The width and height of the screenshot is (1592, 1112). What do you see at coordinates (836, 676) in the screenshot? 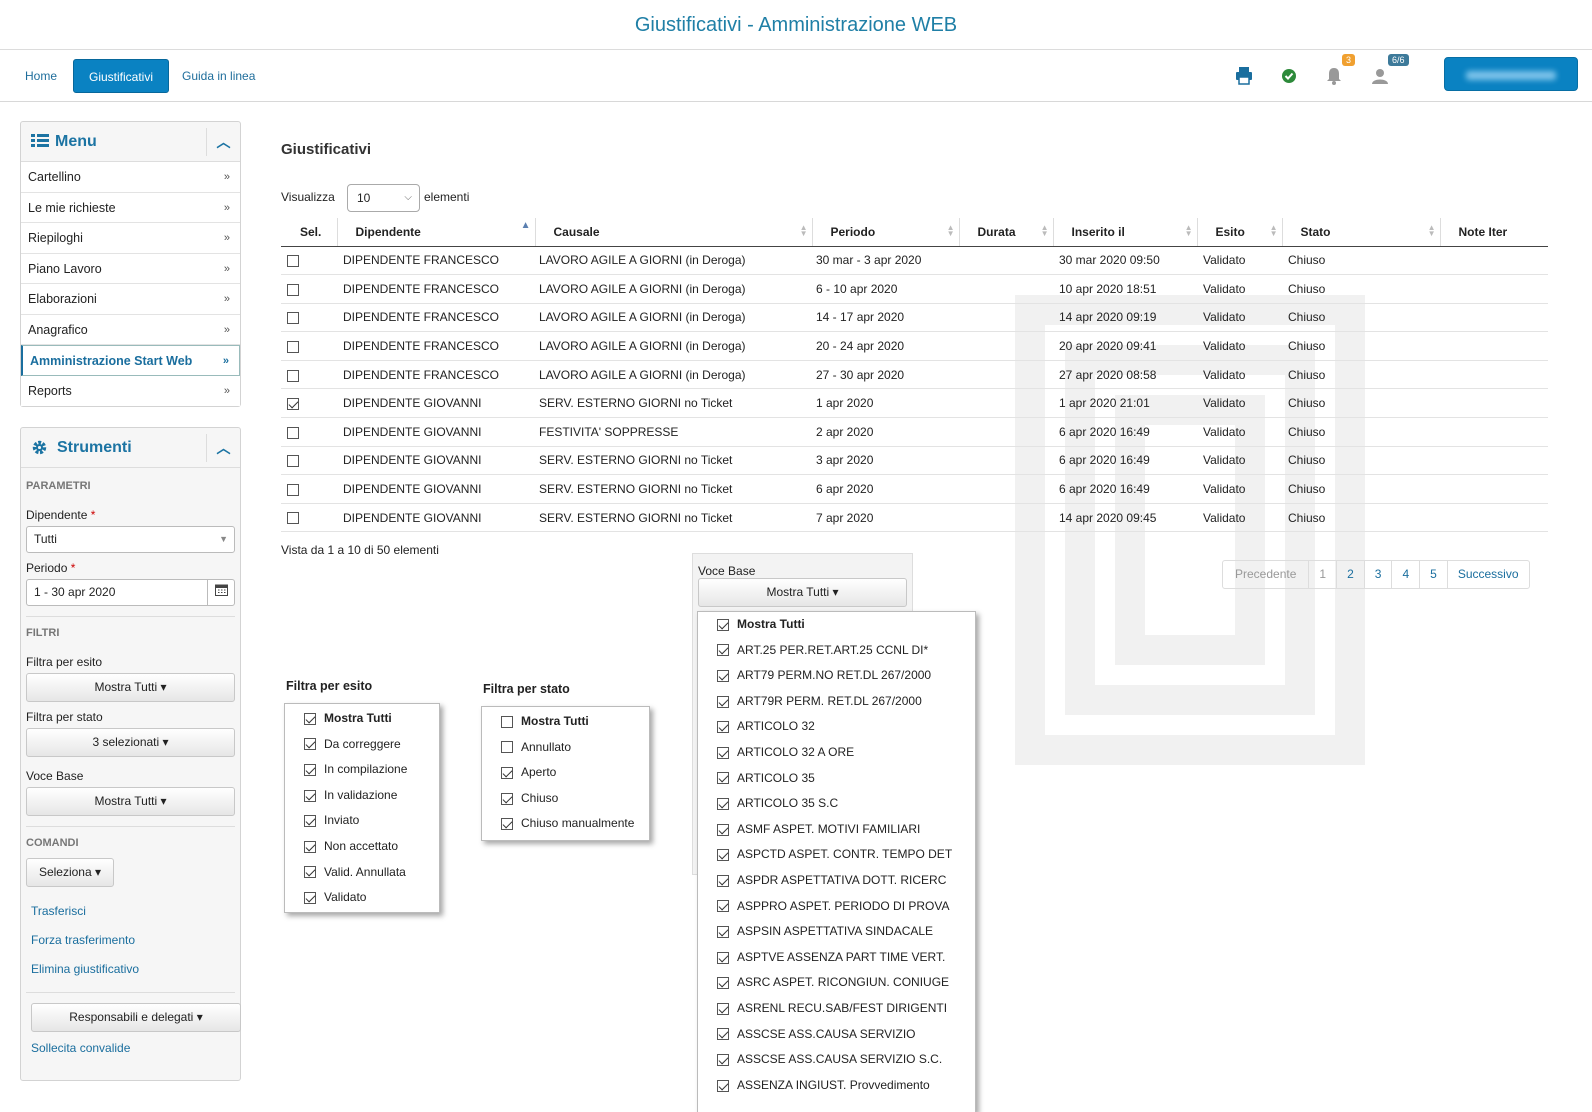
I see `filter-option: ART79 PERM.NO RET.DL 267/2000` at bounding box center [836, 676].